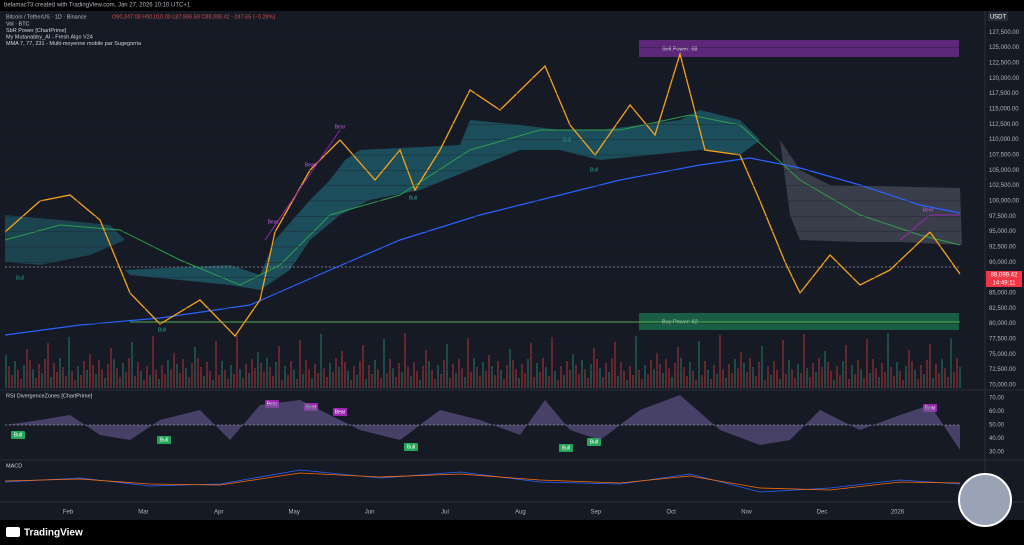 The width and height of the screenshot is (1024, 545). I want to click on time-tick: Sep, so click(595, 513).